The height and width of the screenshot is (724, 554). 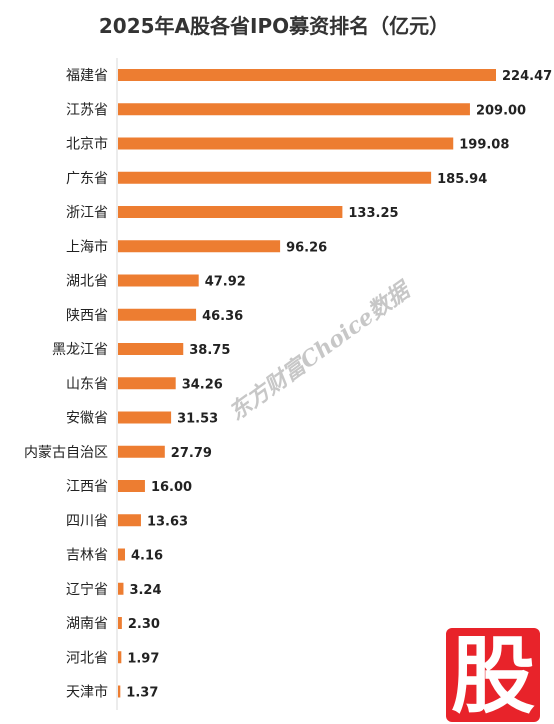 What do you see at coordinates (274, 26) in the screenshot?
I see `chart-title: 2025年A股各省IPO募资排名（亿元）` at bounding box center [274, 26].